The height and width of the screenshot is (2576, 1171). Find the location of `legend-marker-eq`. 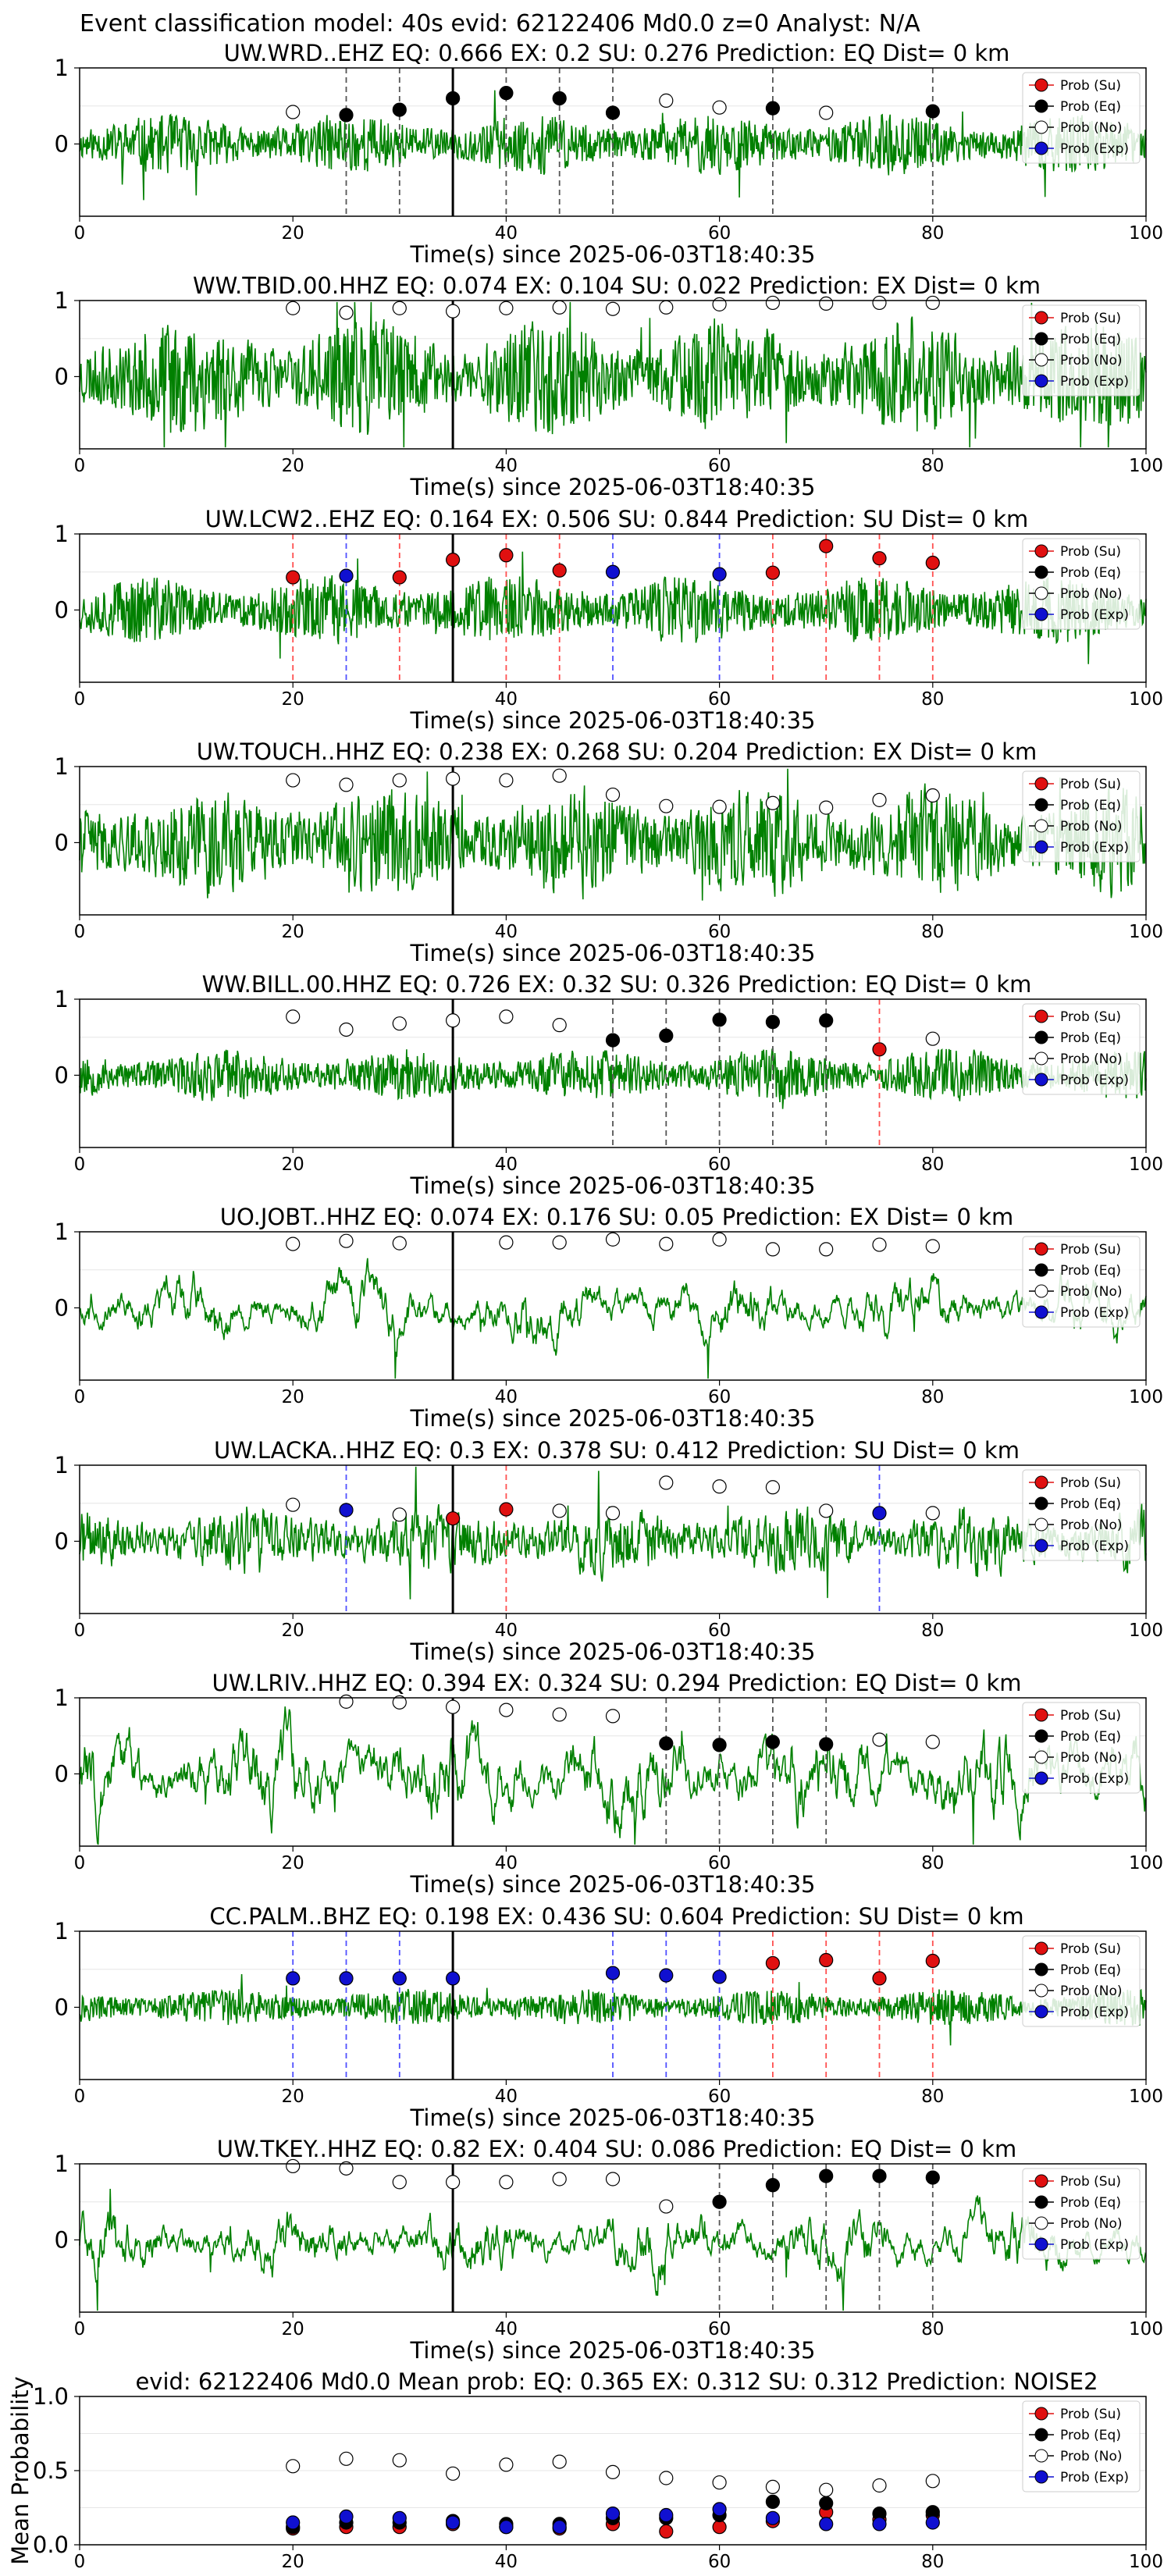

legend-marker-eq is located at coordinates (1041, 106).